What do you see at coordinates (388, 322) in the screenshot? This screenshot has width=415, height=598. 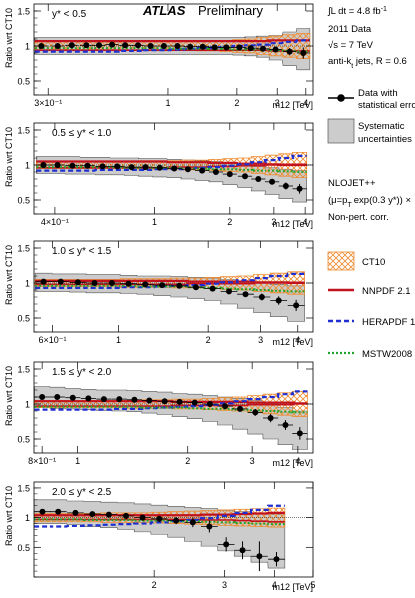 I see `legend-herapdf-label: HERAPDF 1.5` at bounding box center [388, 322].